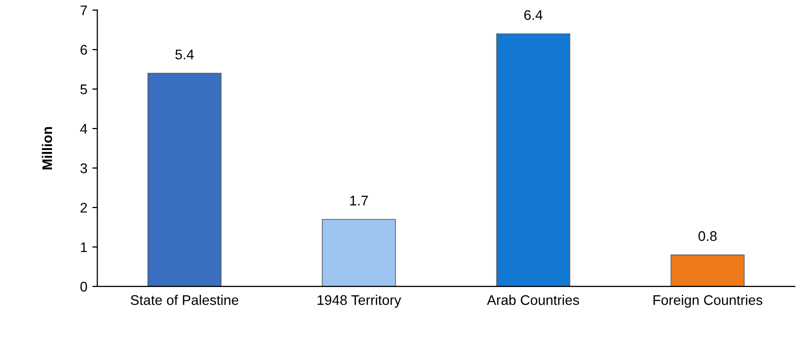 This screenshot has height=337, width=811. I want to click on y-tick-label: 4, so click(84, 129).